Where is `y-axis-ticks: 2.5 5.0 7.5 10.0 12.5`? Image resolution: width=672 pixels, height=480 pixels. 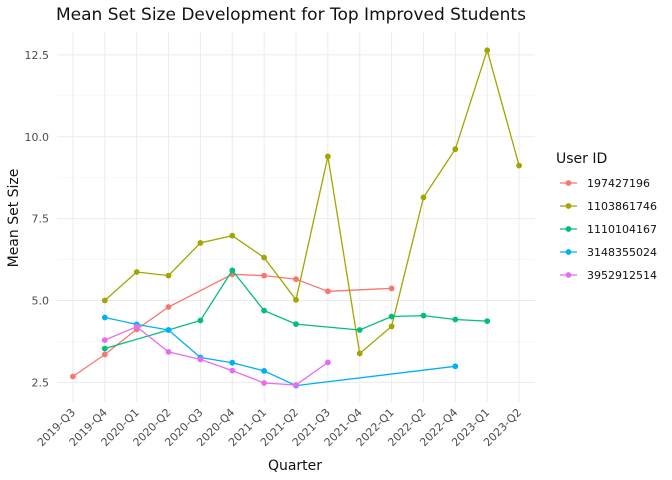
y-axis-ticks: 2.5 5.0 7.5 10.0 12.5 is located at coordinates (37, 219).